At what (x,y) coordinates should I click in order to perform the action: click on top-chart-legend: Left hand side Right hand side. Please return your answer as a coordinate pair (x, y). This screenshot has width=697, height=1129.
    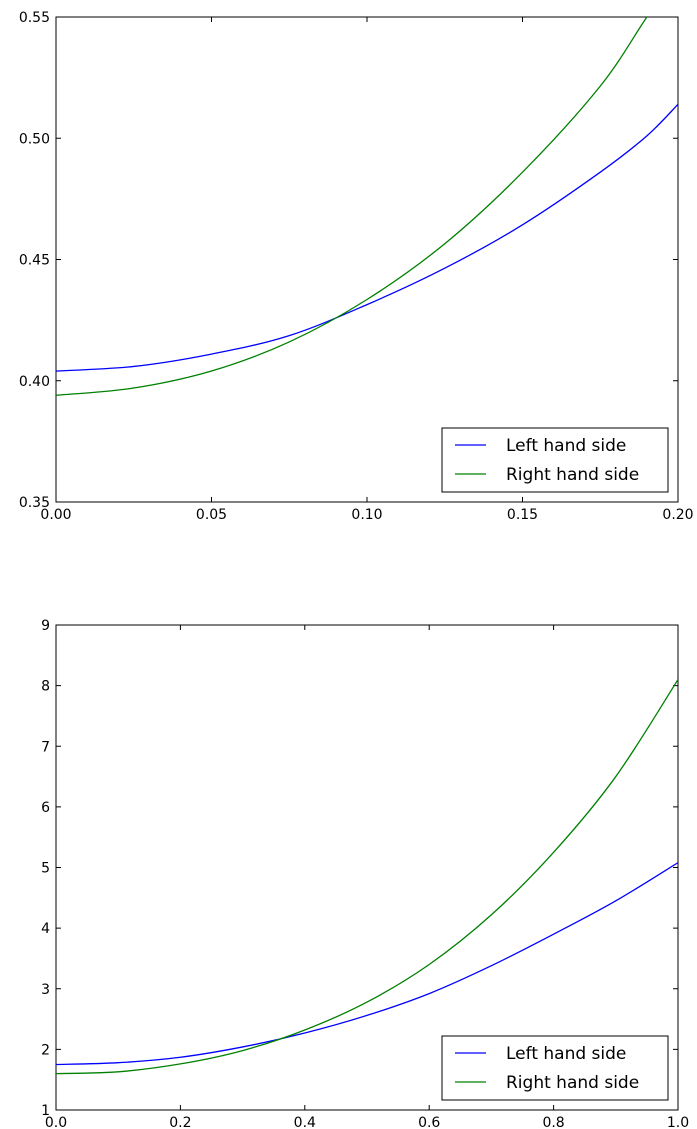
    Looking at the image, I should click on (555, 460).